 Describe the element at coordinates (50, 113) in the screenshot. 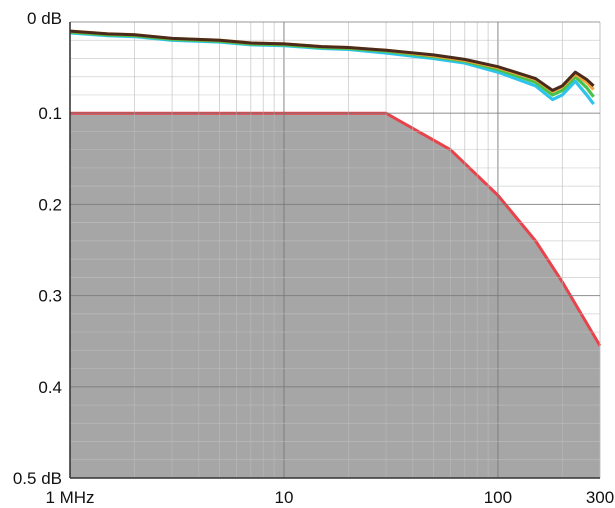

I see `y-tick-label: 0.1` at that location.